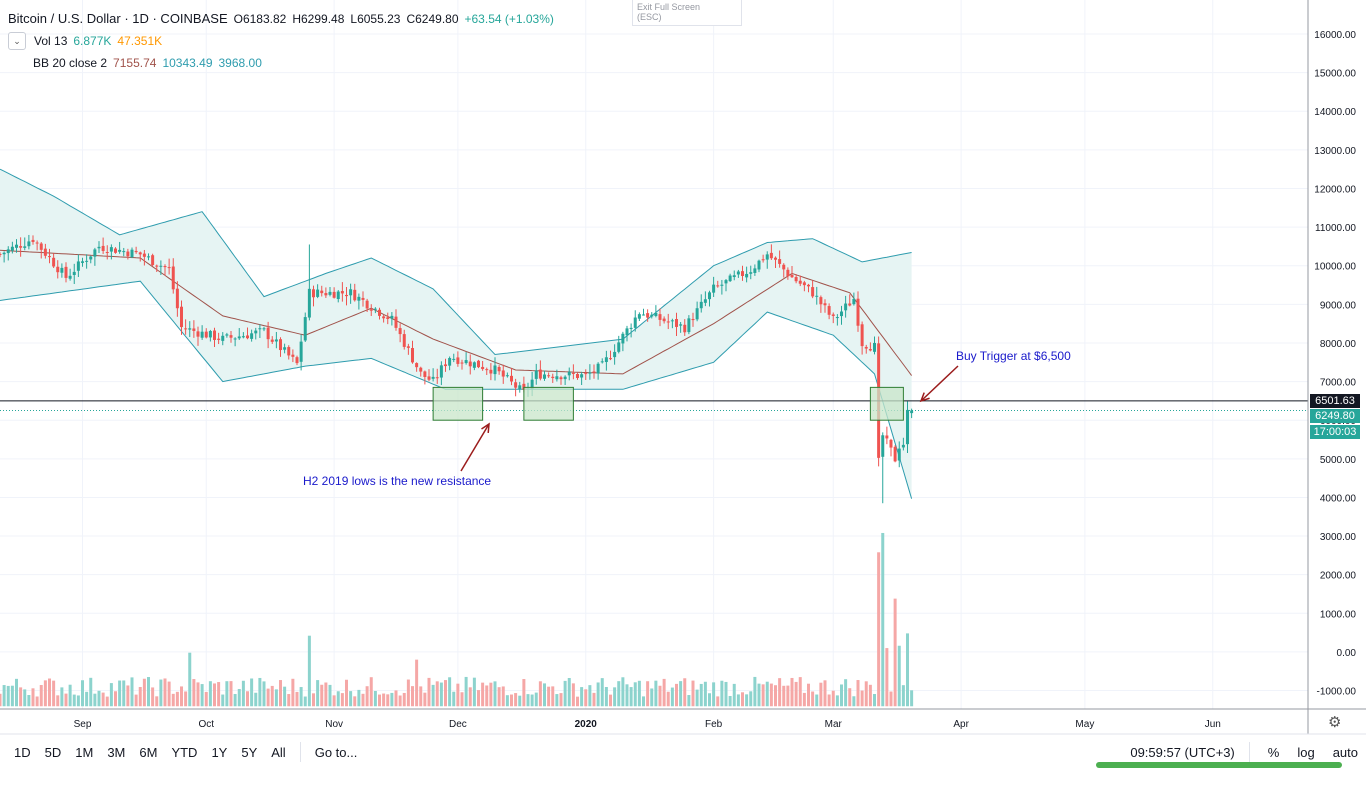 Image resolution: width=1366 pixels, height=799 pixels. What do you see at coordinates (1182, 752) in the screenshot?
I see `clock-display: 09:59:57 (UTC+3)` at bounding box center [1182, 752].